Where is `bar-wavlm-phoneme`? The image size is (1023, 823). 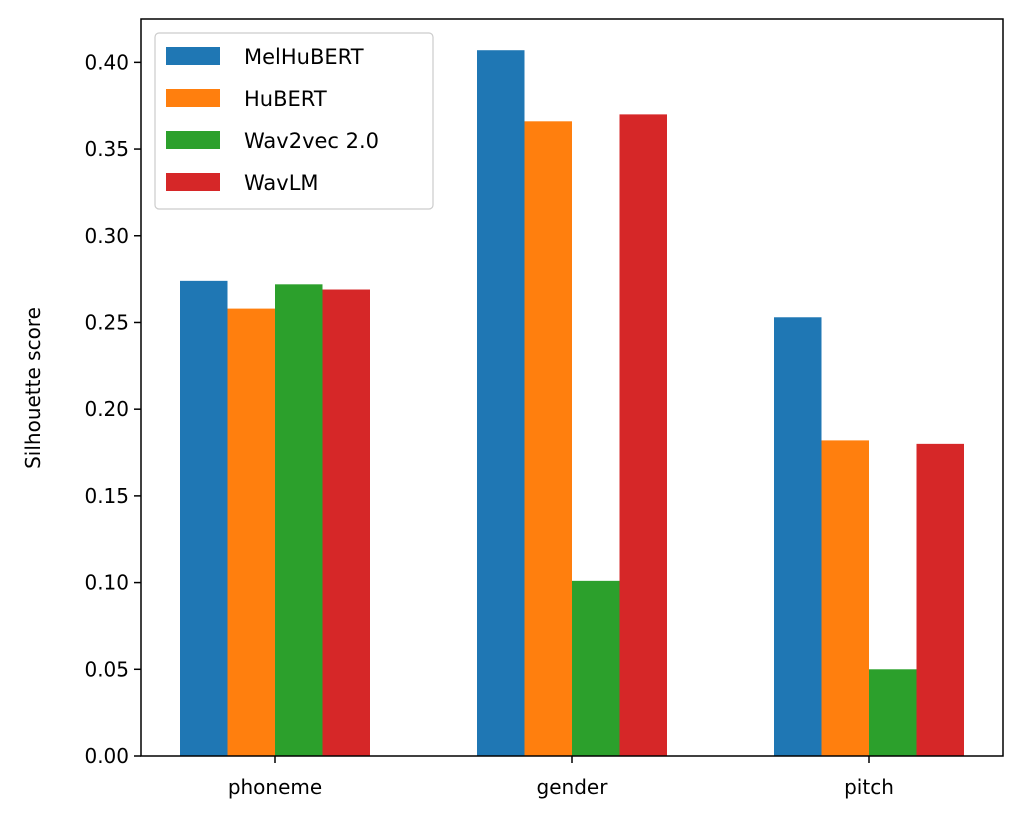 bar-wavlm-phoneme is located at coordinates (346, 522).